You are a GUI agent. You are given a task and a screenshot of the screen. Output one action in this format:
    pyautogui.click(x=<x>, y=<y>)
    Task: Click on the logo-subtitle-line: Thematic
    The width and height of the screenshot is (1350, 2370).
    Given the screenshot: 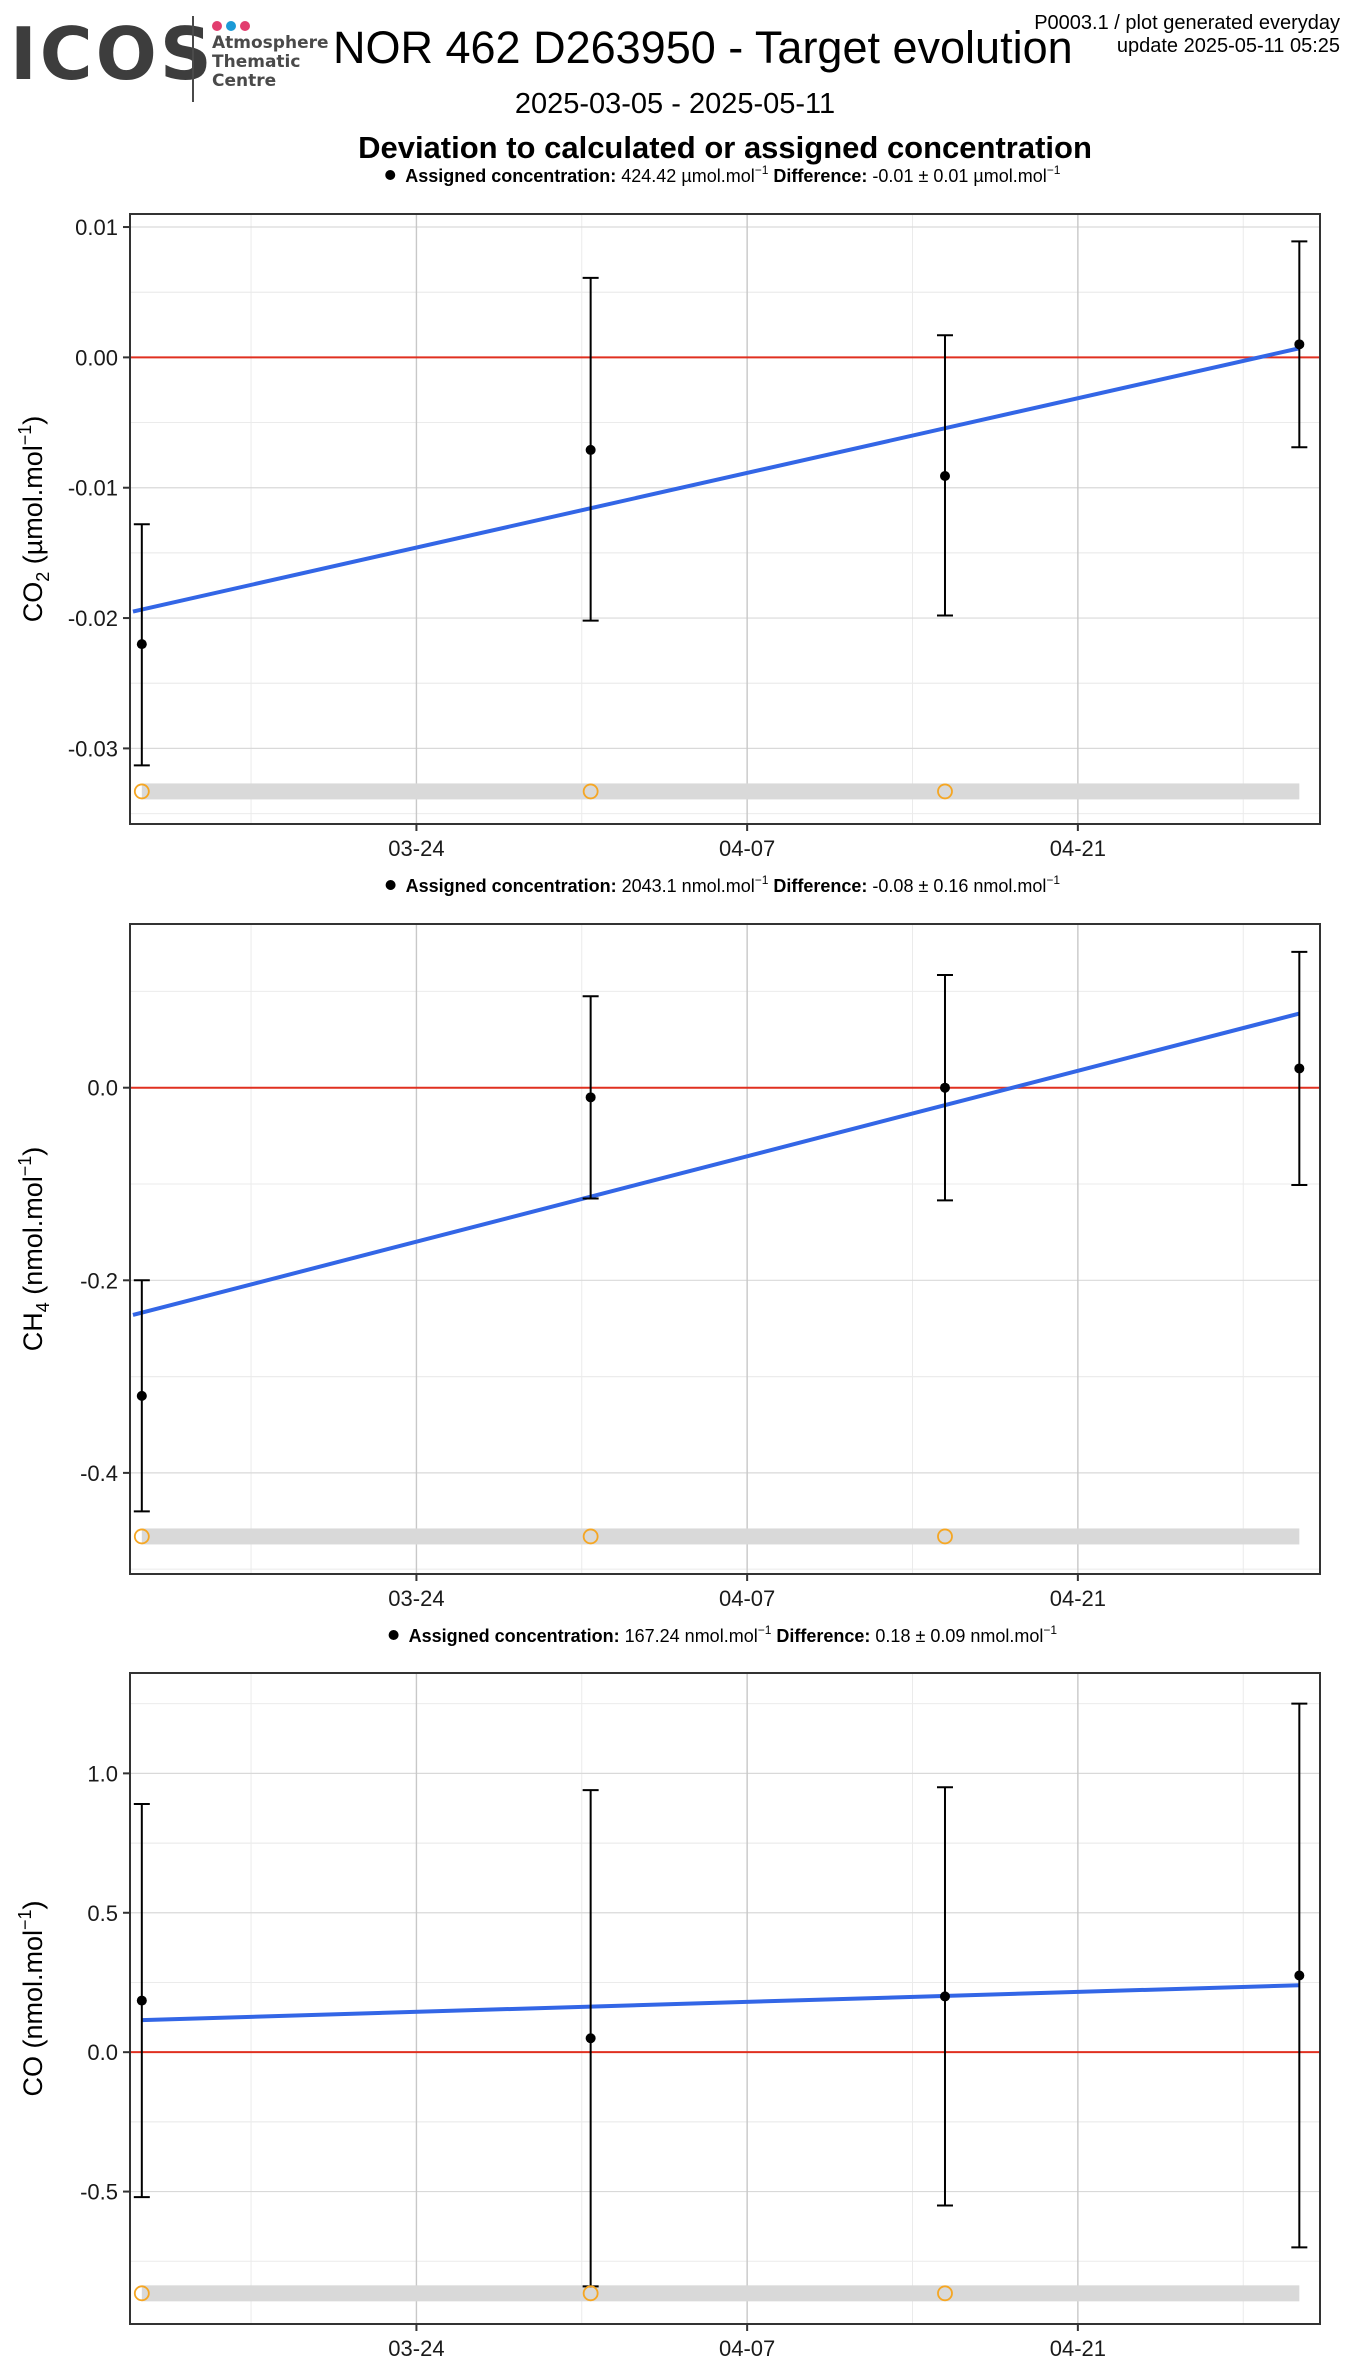 What is the action you would take?
    pyautogui.click(x=256, y=62)
    